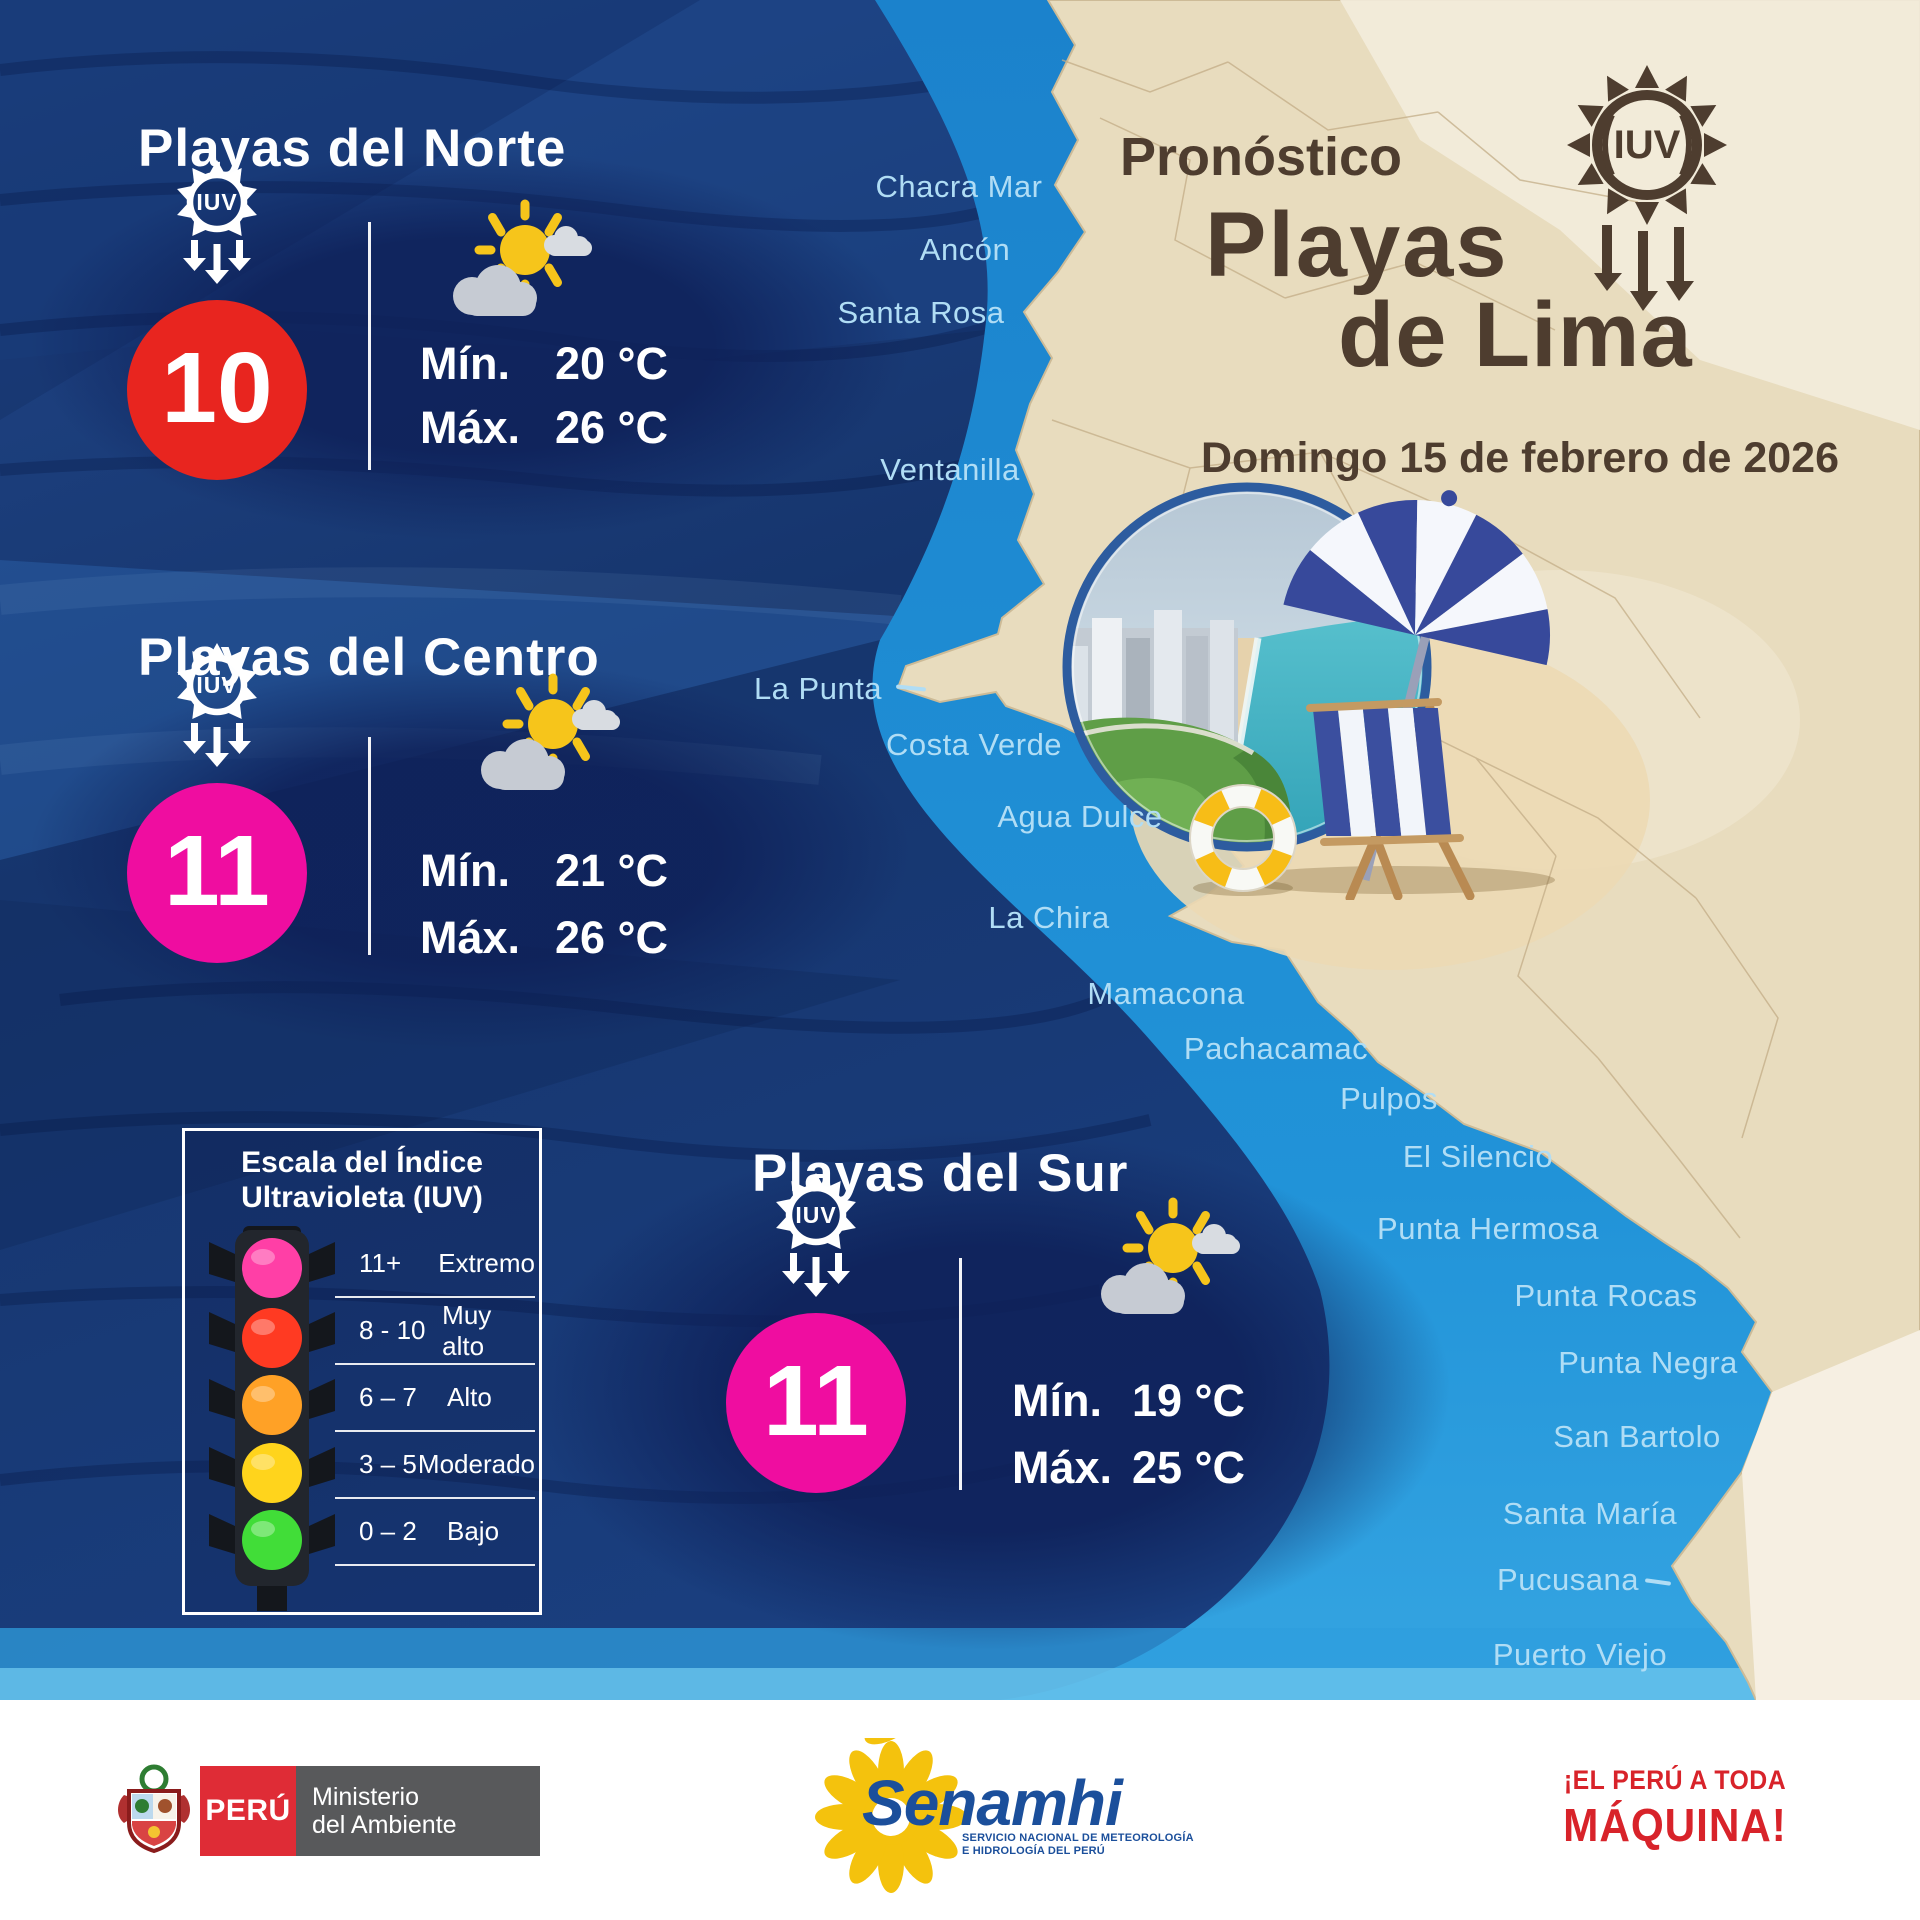 This screenshot has height=1920, width=1920. I want to click on uv-badge-centro: IUV 11, so click(217, 803).